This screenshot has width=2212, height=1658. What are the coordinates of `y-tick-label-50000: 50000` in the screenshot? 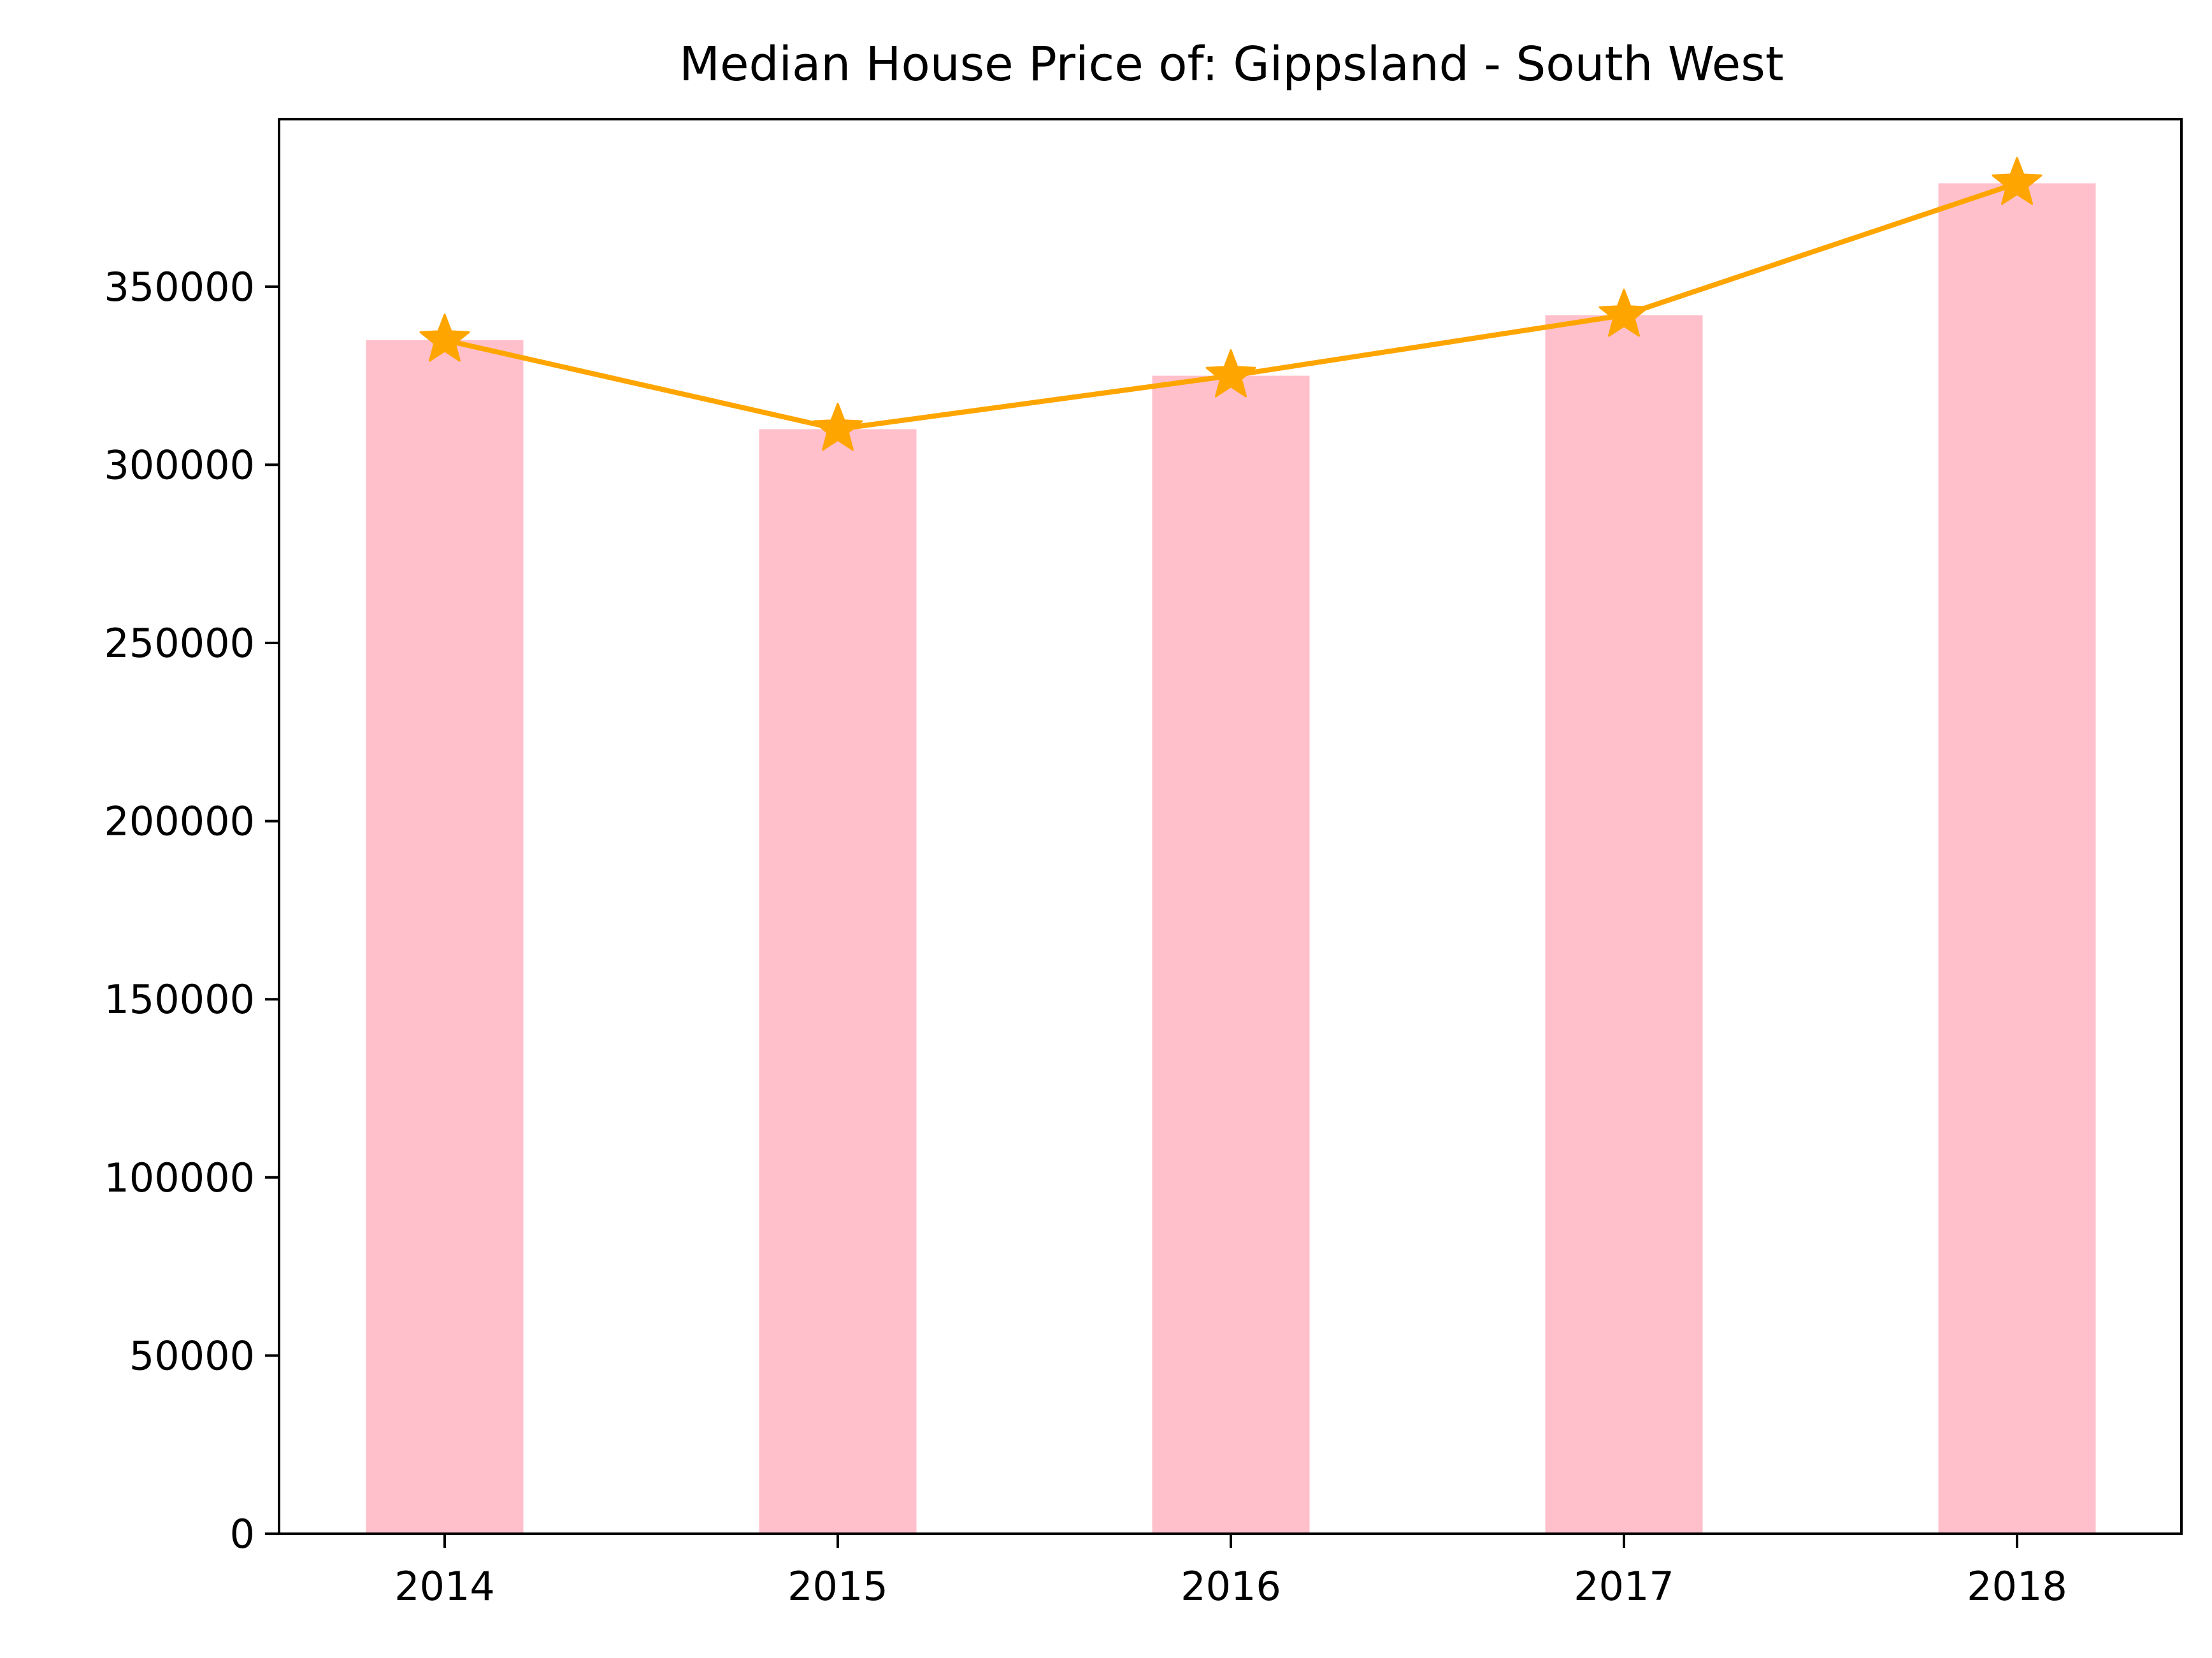 It's located at (192, 1355).